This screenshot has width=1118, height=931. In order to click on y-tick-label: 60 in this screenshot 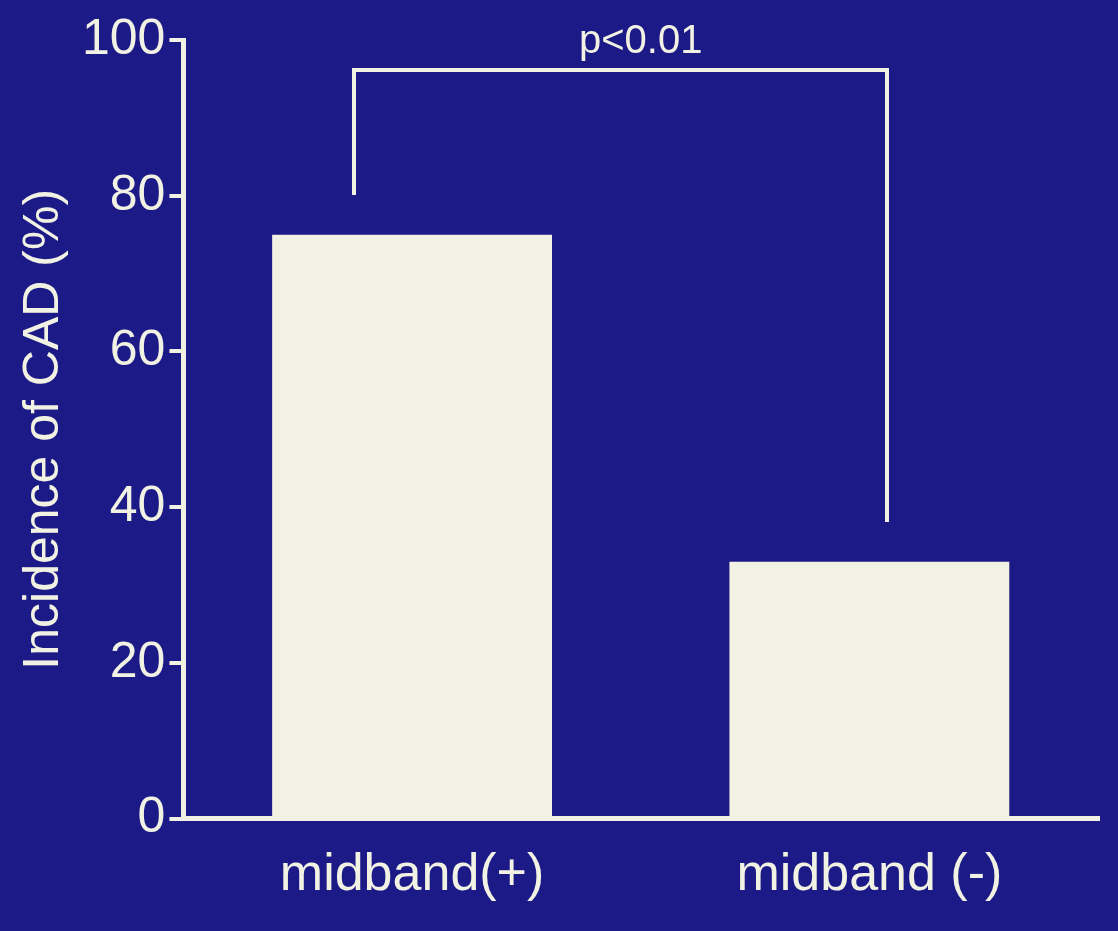, I will do `click(137, 348)`.